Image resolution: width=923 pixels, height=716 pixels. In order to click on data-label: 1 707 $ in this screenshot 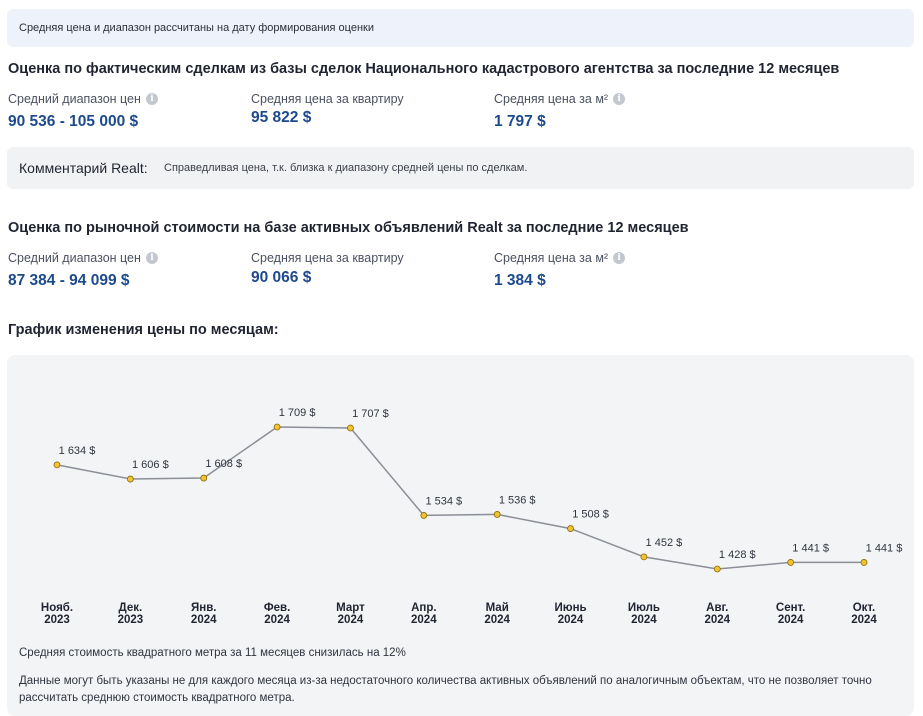, I will do `click(370, 414)`.